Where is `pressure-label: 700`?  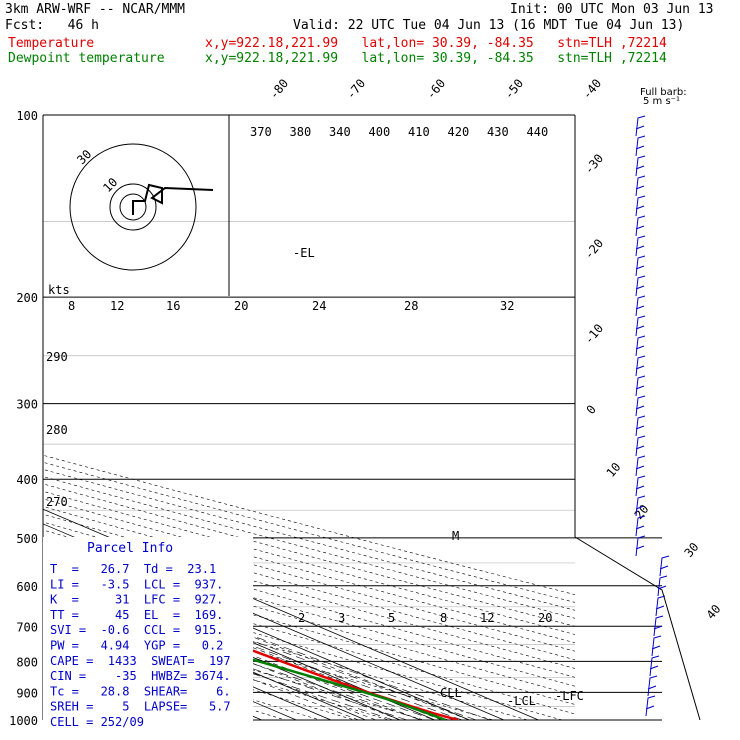
pressure-label: 700 is located at coordinates (27, 627).